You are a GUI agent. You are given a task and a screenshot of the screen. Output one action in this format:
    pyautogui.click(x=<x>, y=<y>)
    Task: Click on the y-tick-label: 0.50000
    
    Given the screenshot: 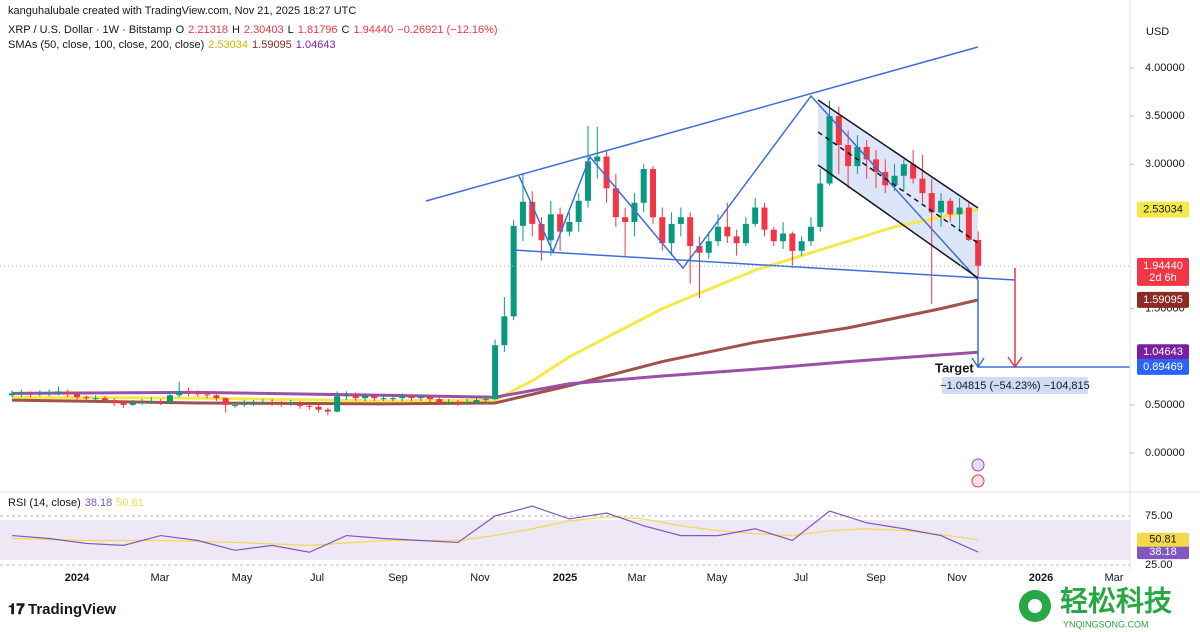 What is the action you would take?
    pyautogui.click(x=1165, y=405)
    